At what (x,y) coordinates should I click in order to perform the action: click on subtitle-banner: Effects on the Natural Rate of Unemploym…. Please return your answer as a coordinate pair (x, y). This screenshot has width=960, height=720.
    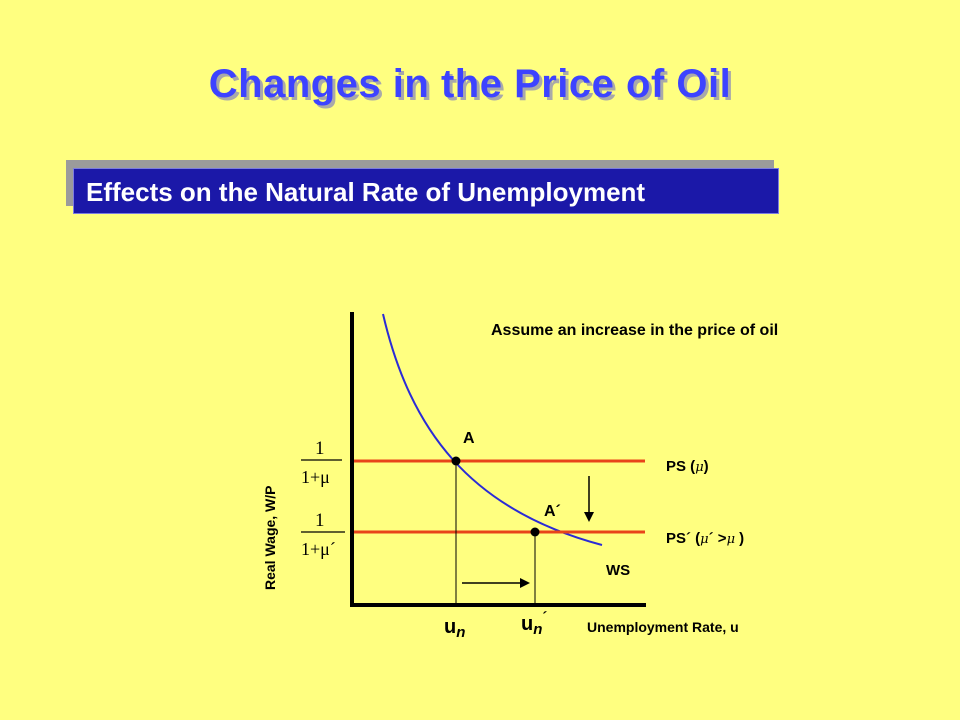
    Looking at the image, I should click on (426, 191).